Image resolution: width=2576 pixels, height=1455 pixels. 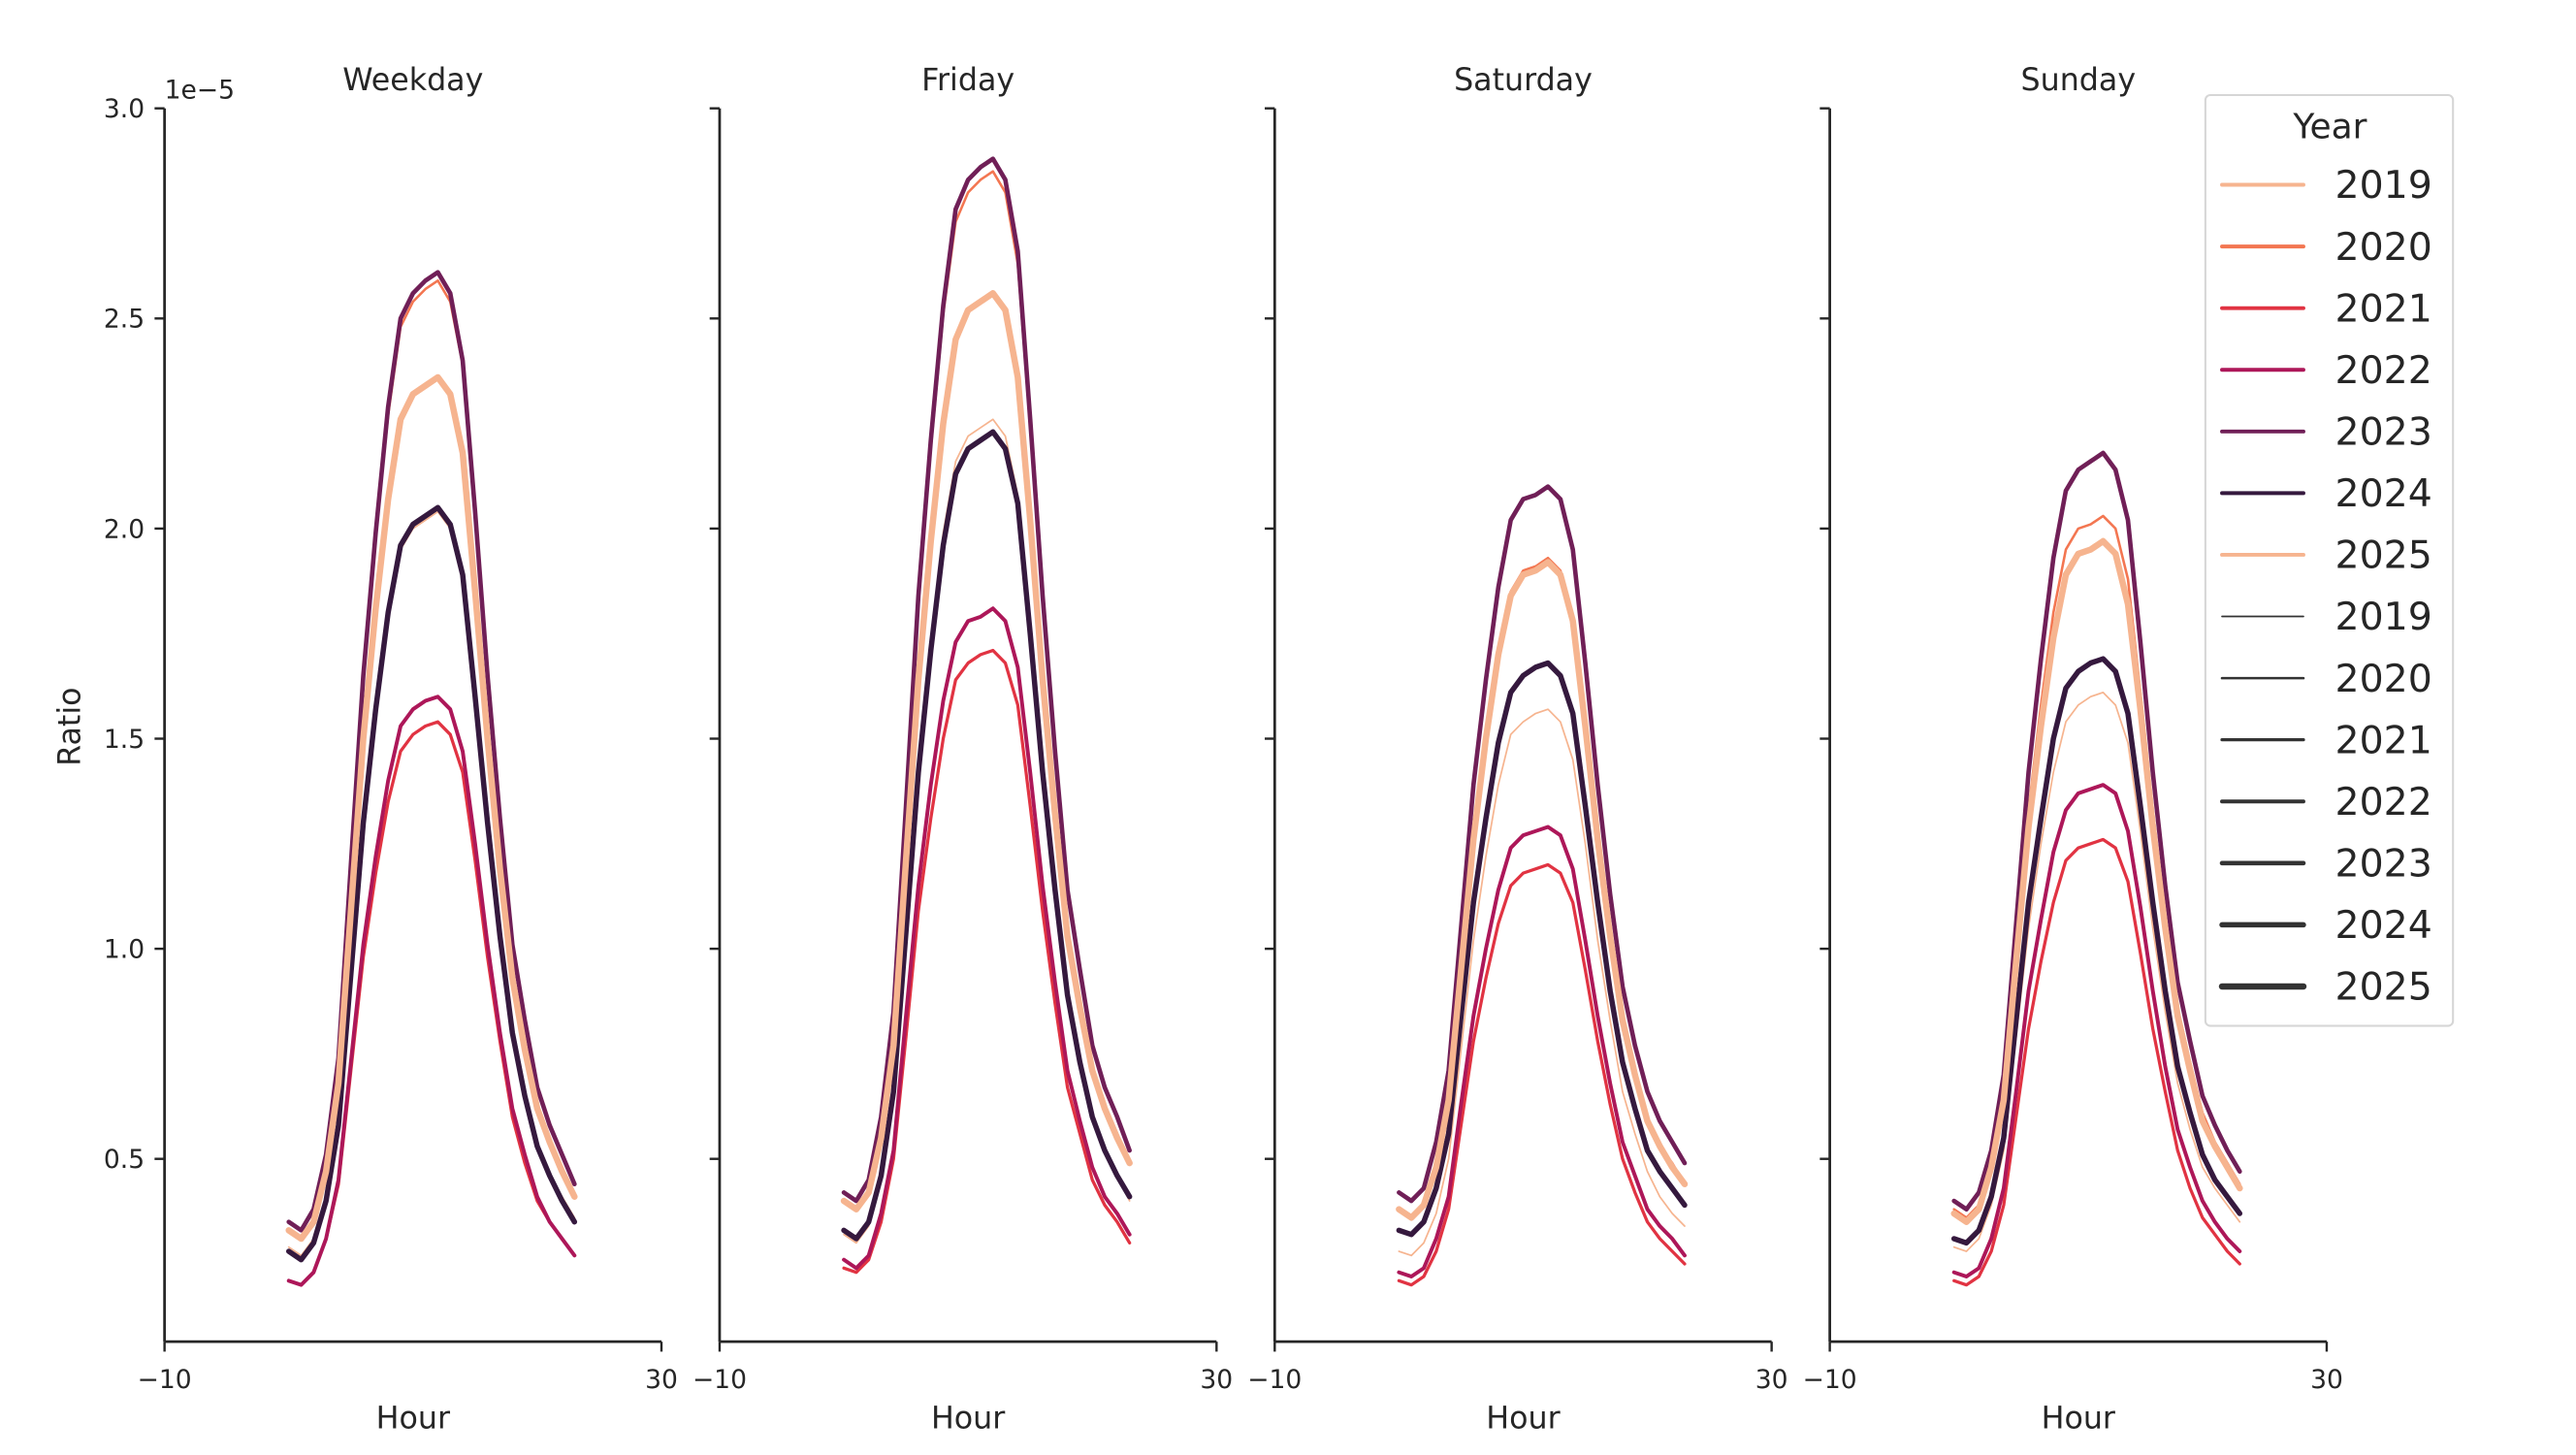 I want to click on series-line-2019, so click(x=1542, y=982).